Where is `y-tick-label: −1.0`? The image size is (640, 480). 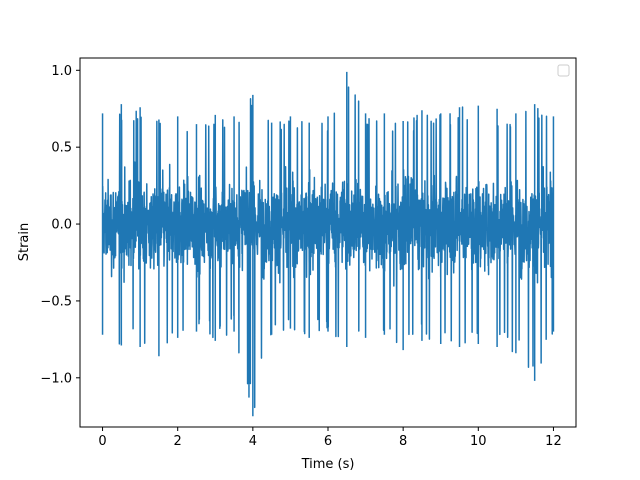 y-tick-label: −1.0 is located at coordinates (56, 378).